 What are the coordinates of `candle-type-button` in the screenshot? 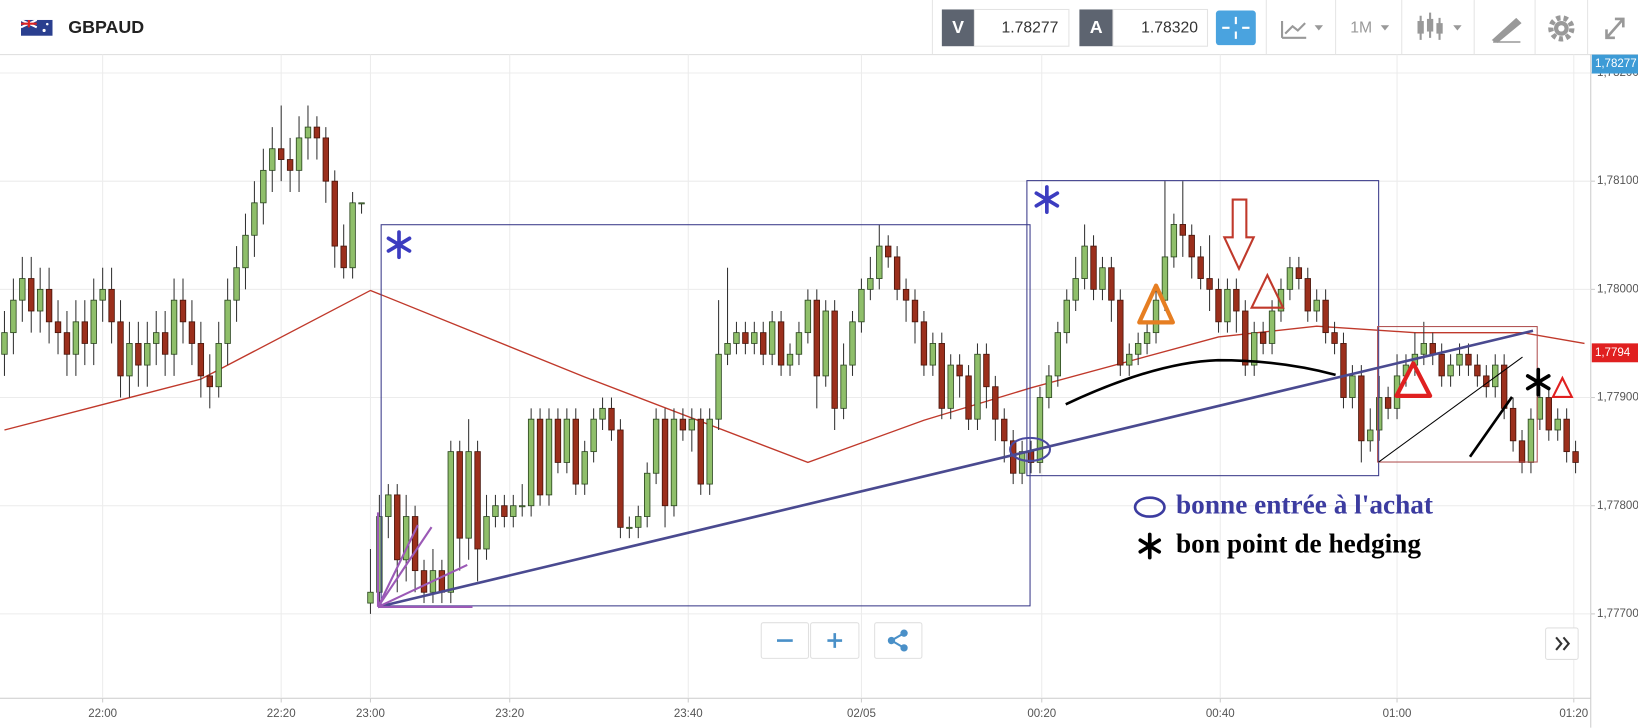 It's located at (1439, 26).